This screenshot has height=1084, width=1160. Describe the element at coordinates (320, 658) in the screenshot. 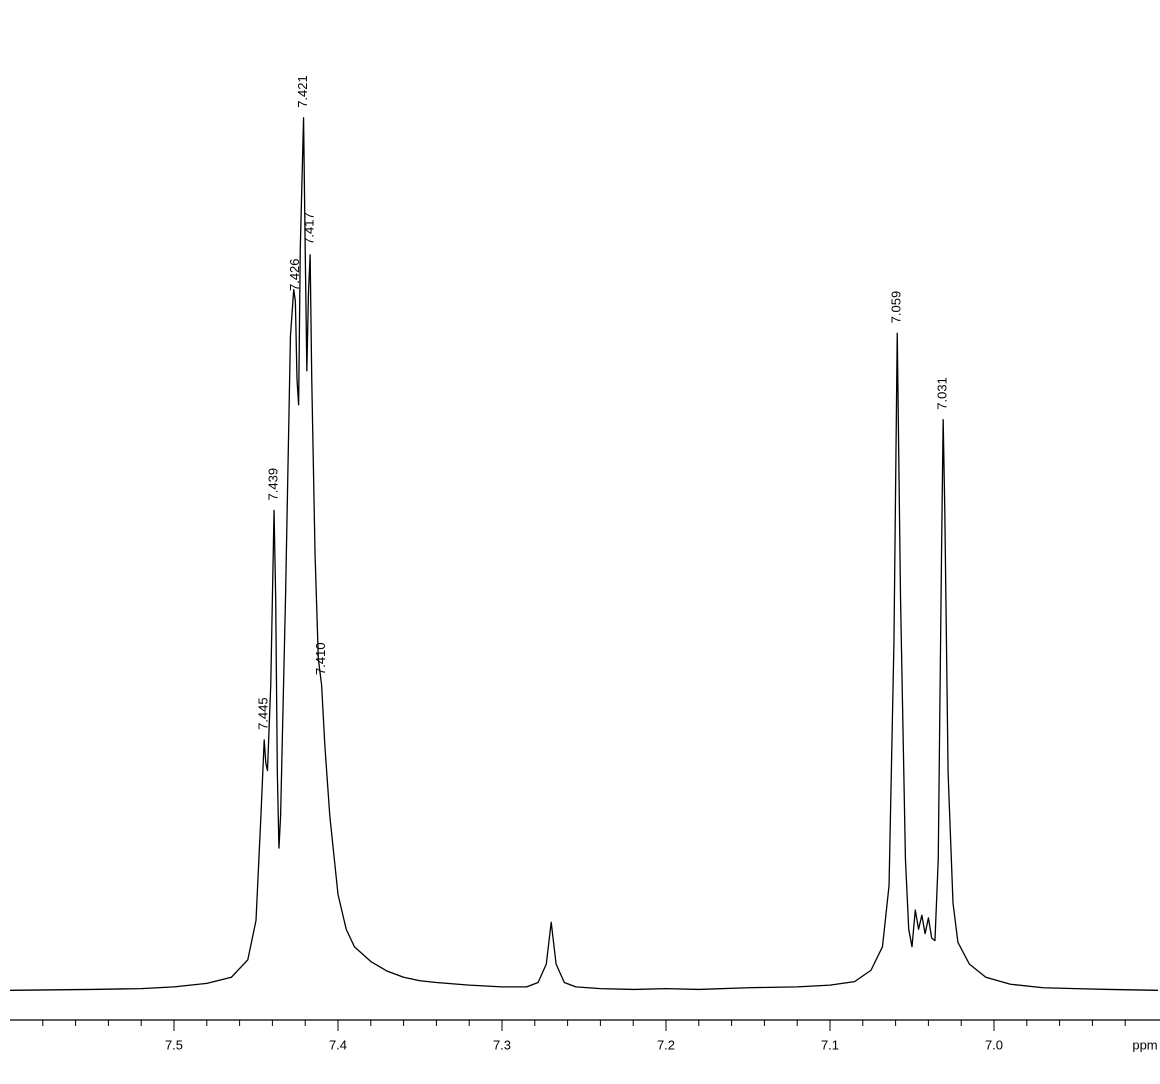

I see `peak-label: 7.410` at that location.